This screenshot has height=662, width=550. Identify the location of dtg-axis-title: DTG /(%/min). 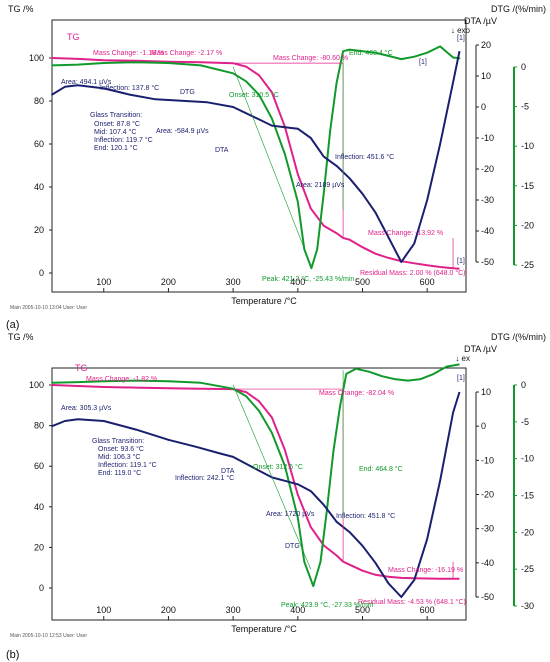
(518, 9).